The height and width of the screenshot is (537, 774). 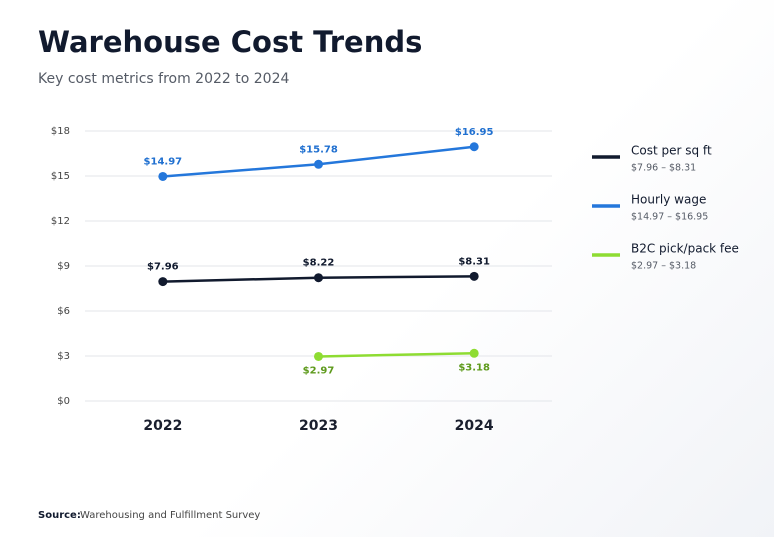 I want to click on series-line, so click(x=396, y=355).